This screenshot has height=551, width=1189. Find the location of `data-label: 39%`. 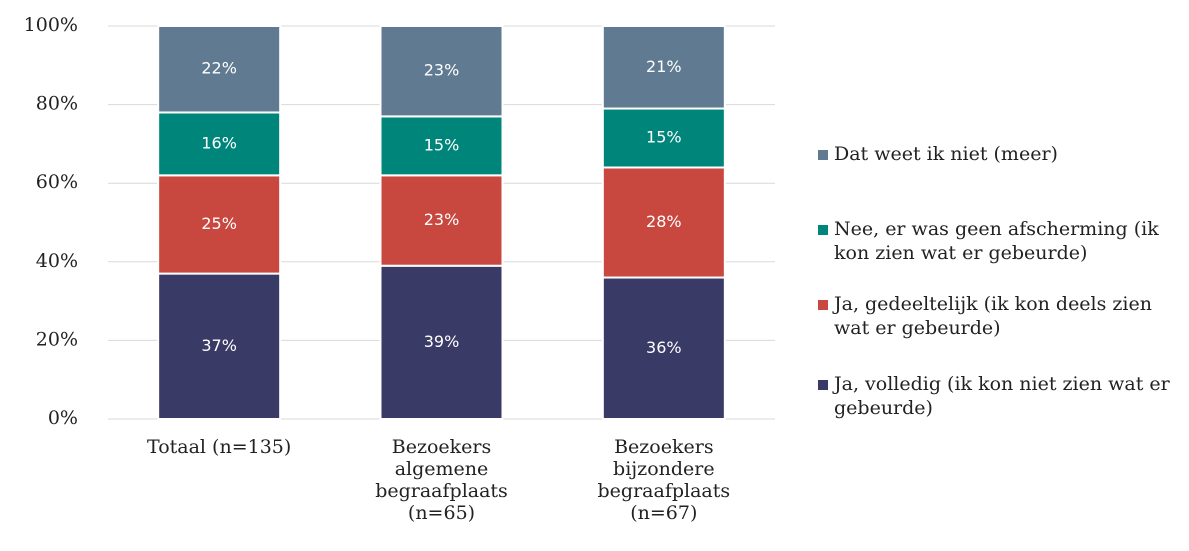

data-label: 39% is located at coordinates (442, 341).